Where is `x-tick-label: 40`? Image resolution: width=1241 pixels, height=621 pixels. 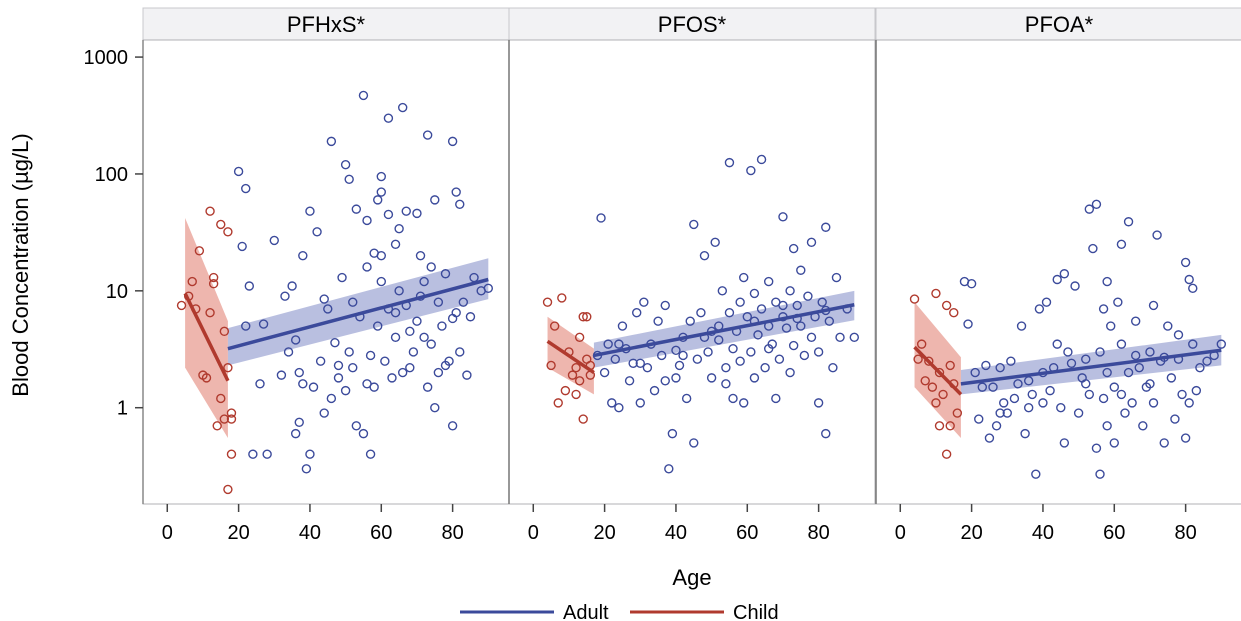
x-tick-label: 40 is located at coordinates (1043, 533).